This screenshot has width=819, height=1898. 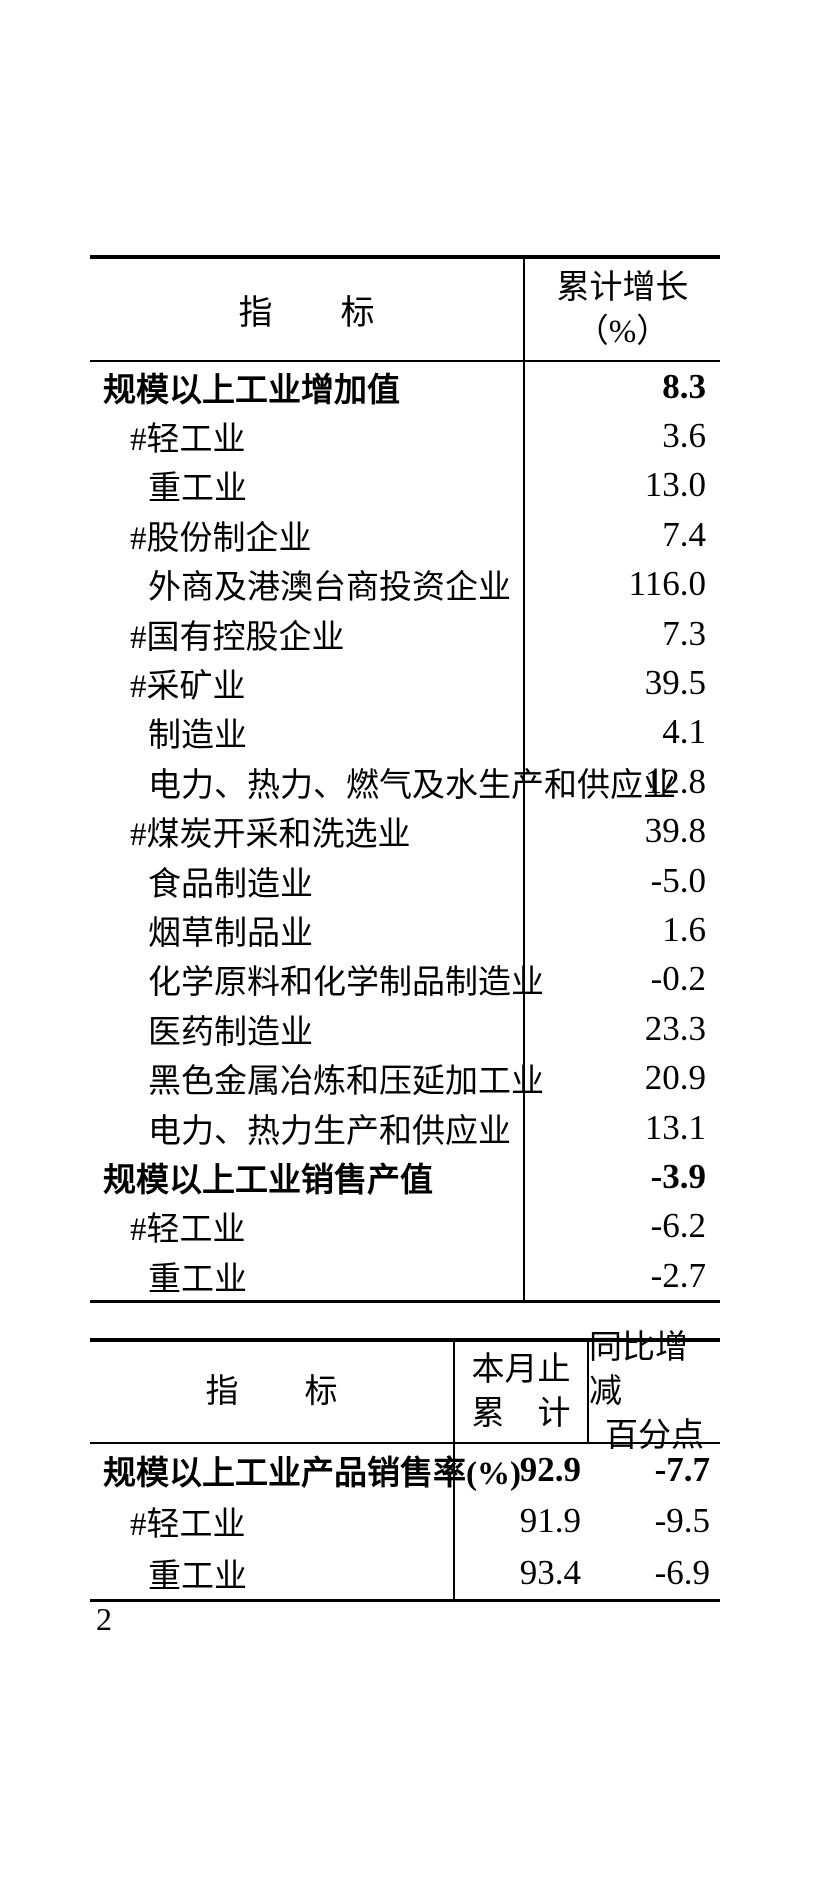 What do you see at coordinates (188, 687) in the screenshot?
I see `indicator-cell: #采矿业` at bounding box center [188, 687].